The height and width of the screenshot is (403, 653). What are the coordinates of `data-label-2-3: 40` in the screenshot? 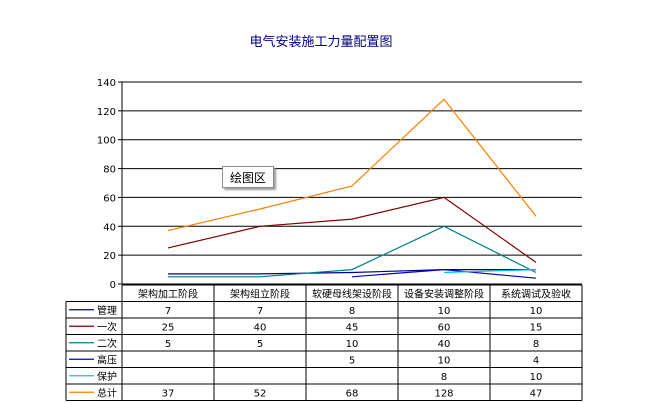 It's located at (444, 344).